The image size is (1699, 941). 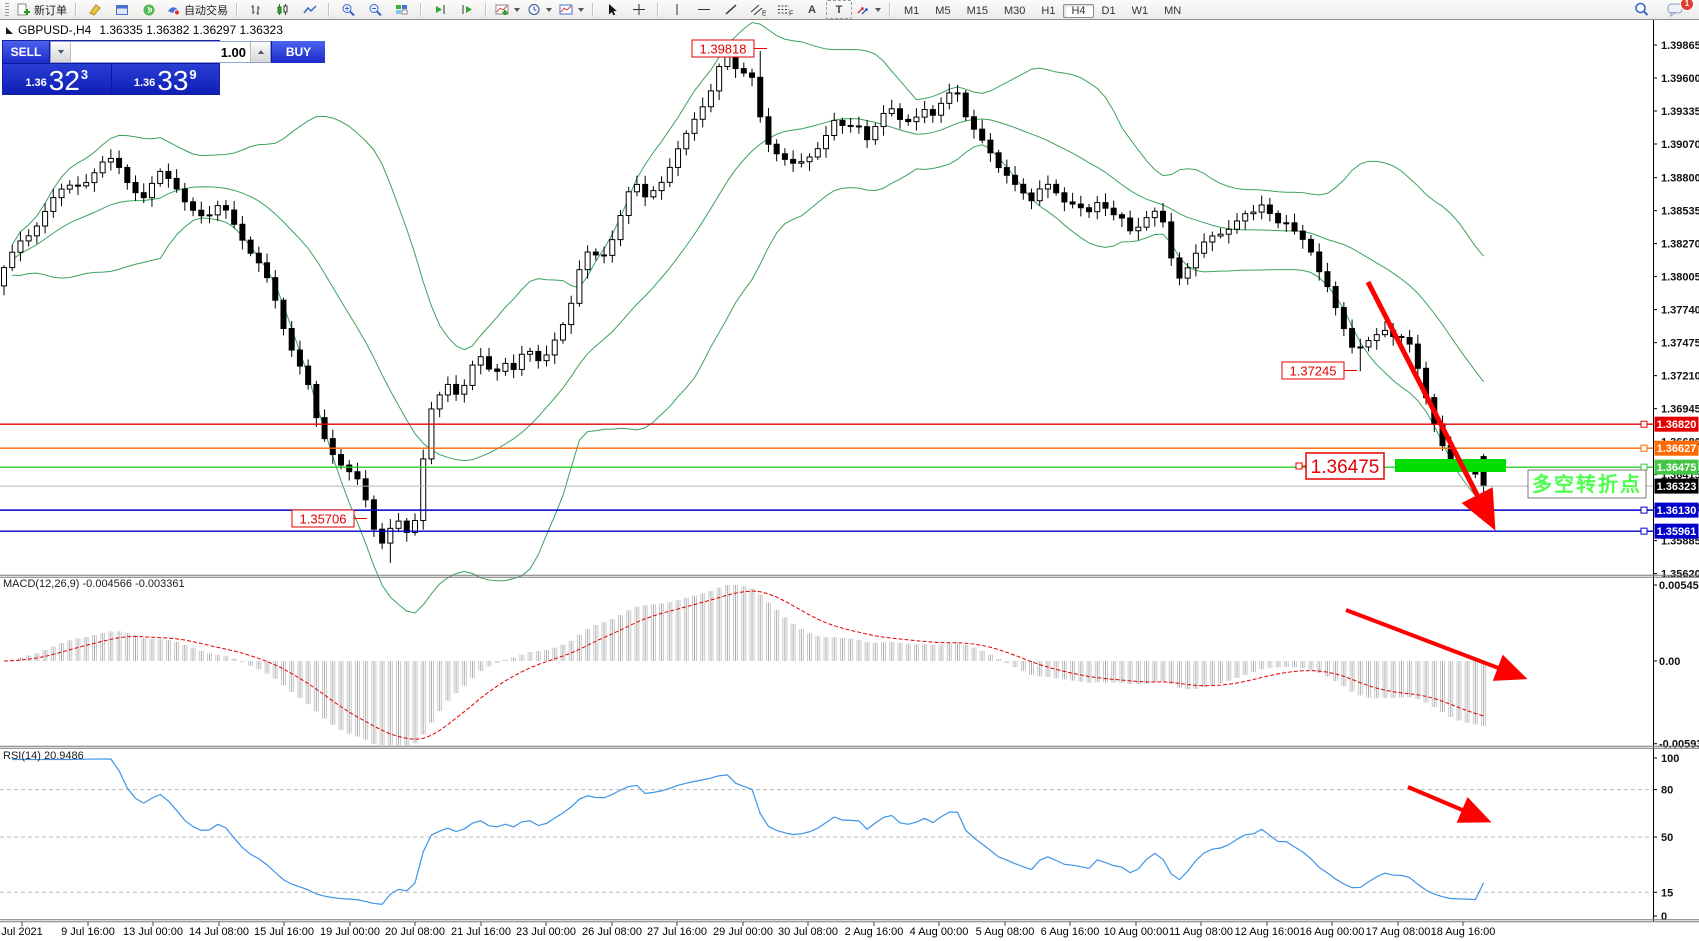 What do you see at coordinates (1667, 838) in the screenshot?
I see `svg-text: 50` at bounding box center [1667, 838].